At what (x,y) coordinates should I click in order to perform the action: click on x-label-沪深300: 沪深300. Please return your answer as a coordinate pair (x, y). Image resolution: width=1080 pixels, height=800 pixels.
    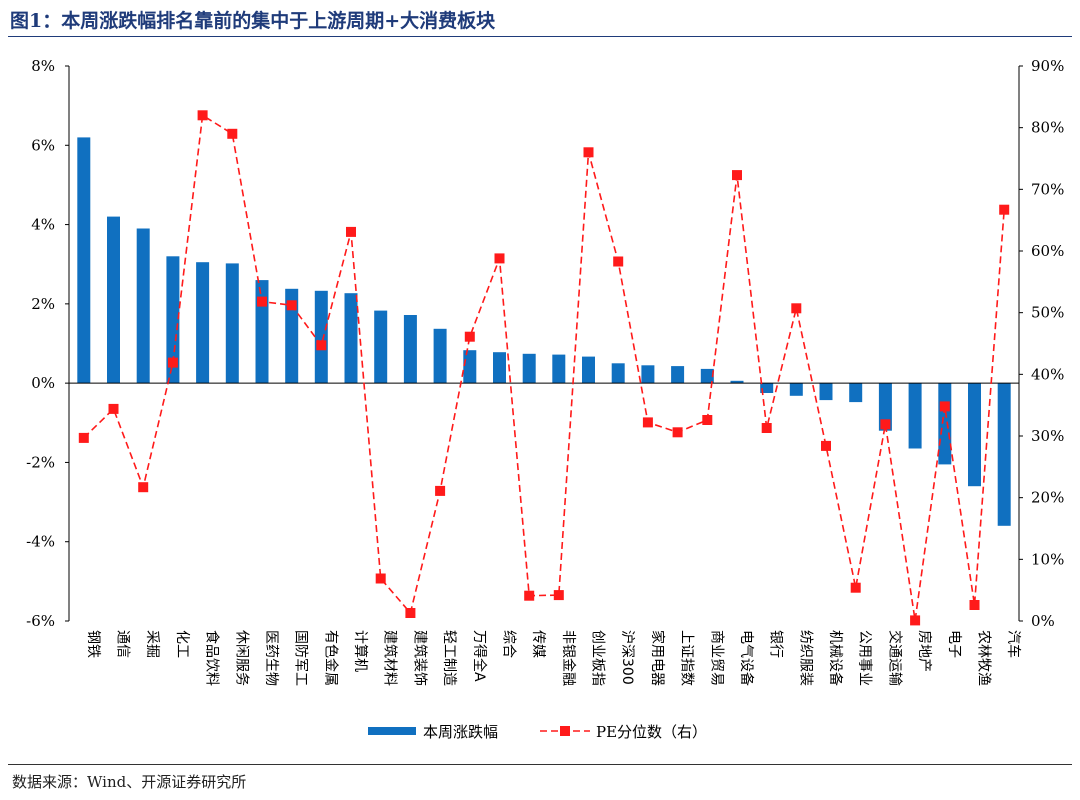
    Looking at the image, I should click on (627, 657).